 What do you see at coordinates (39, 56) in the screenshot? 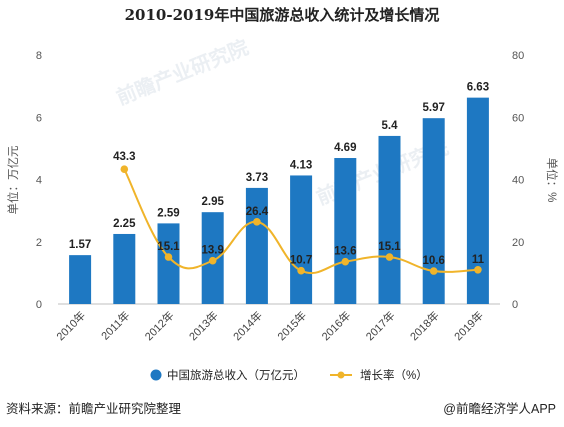
I see `y-left-tick-label: 8` at bounding box center [39, 56].